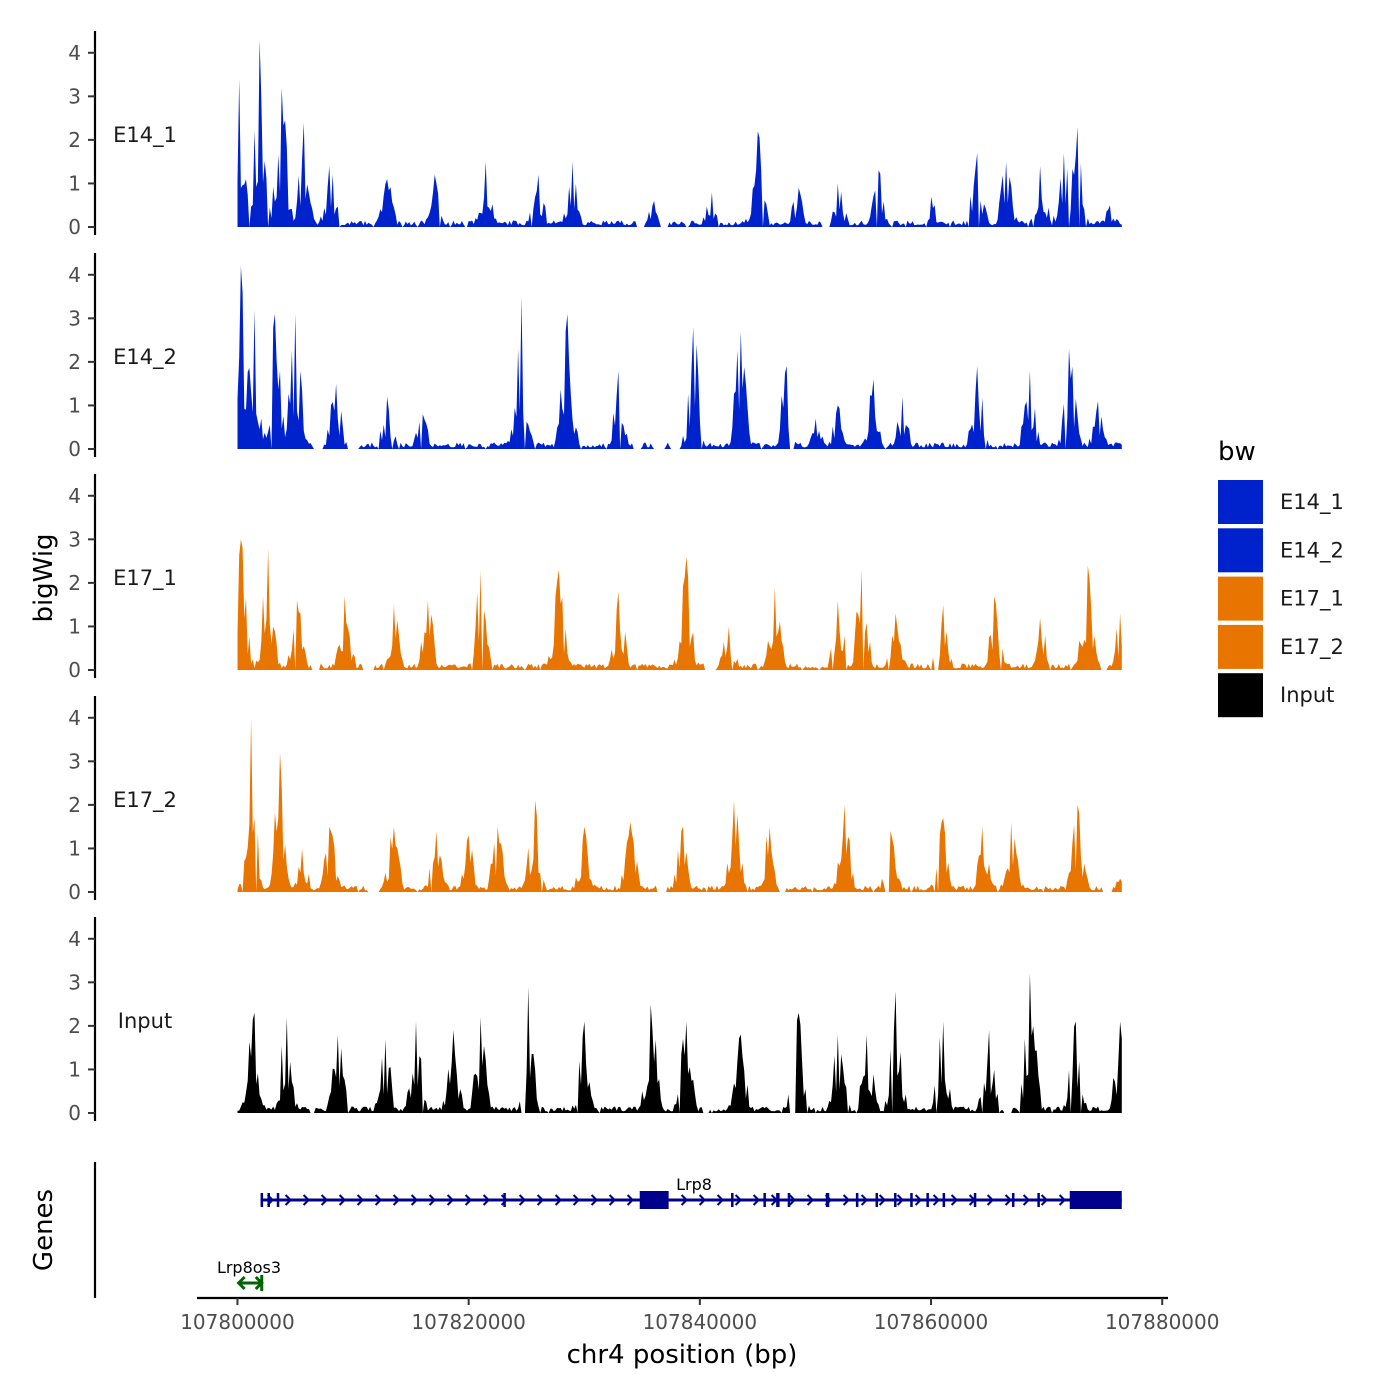 The image size is (1400, 1400). What do you see at coordinates (145, 357) in the screenshot?
I see `track-label: E14_2` at bounding box center [145, 357].